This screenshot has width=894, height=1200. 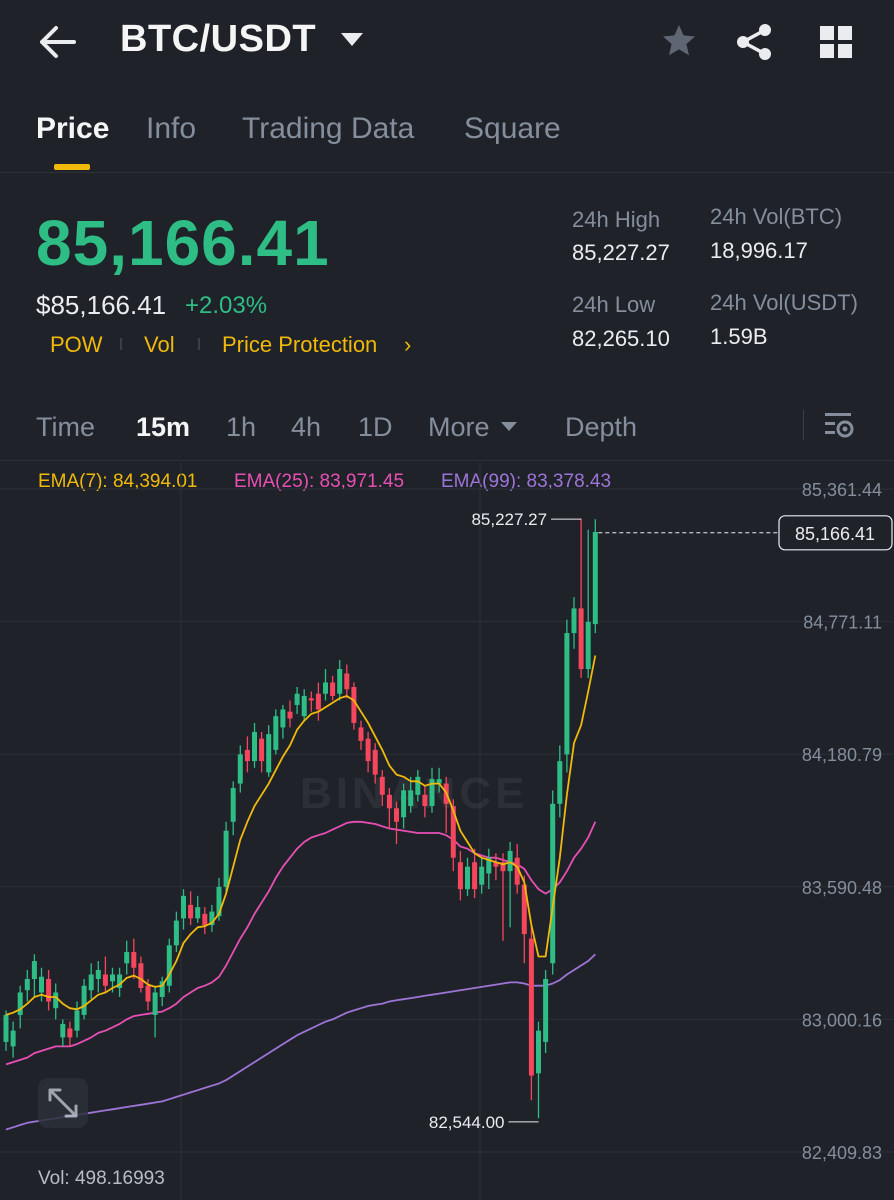 I want to click on y-axis-tick-label: 83,590.48, so click(x=842, y=888).